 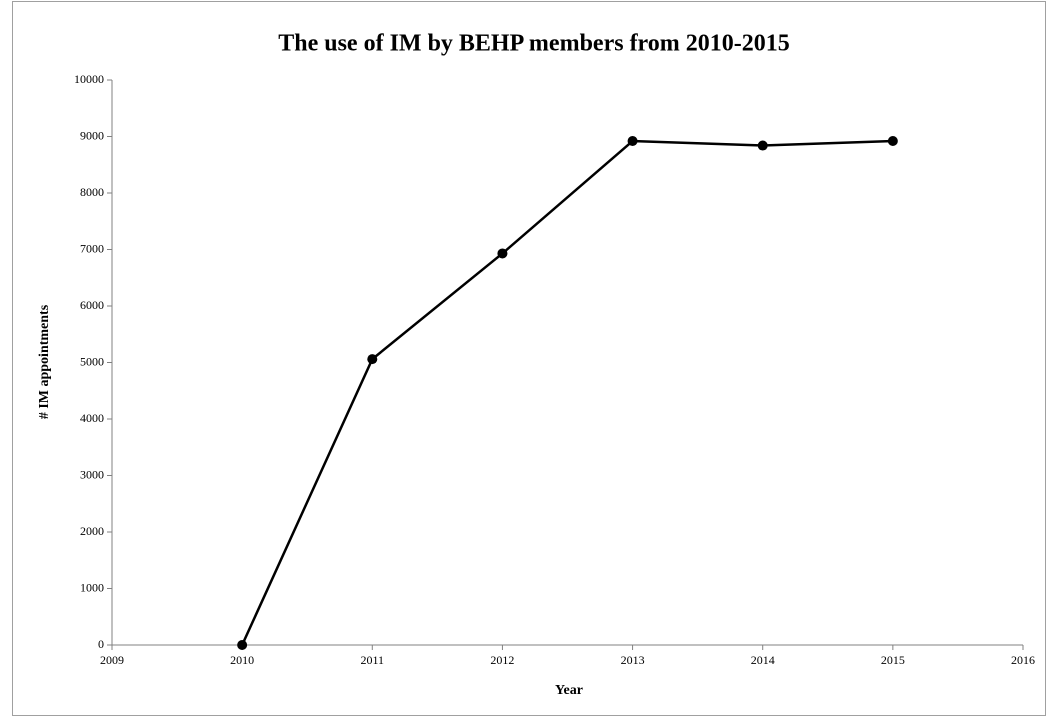 What do you see at coordinates (92, 474) in the screenshot?
I see `y-tick-label: 3000` at bounding box center [92, 474].